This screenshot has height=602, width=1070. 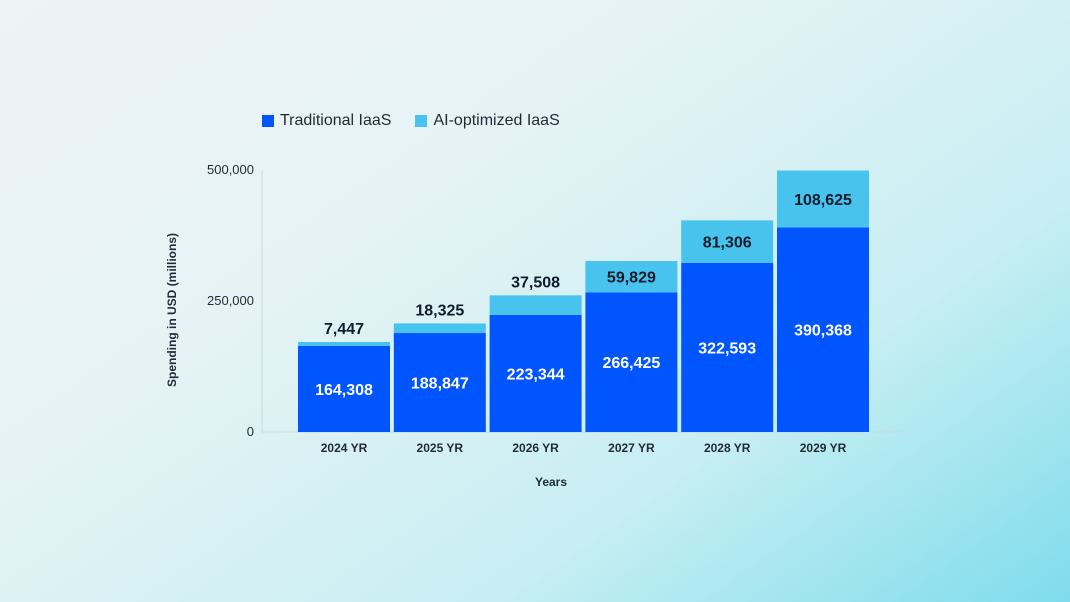 I want to click on y-tick-label: 0, so click(x=250, y=431).